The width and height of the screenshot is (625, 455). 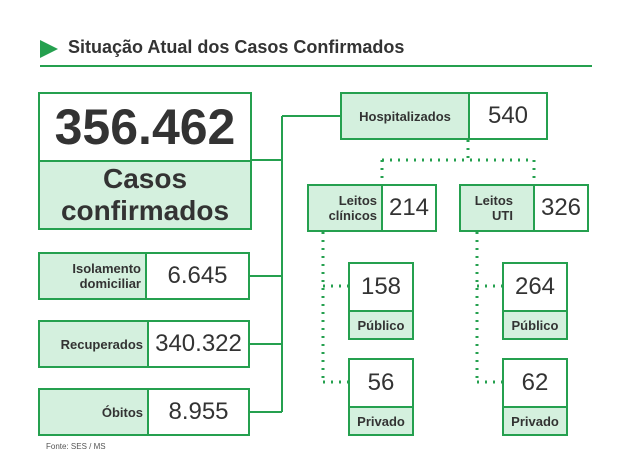 I want to click on split-value: 158, so click(x=381, y=286).